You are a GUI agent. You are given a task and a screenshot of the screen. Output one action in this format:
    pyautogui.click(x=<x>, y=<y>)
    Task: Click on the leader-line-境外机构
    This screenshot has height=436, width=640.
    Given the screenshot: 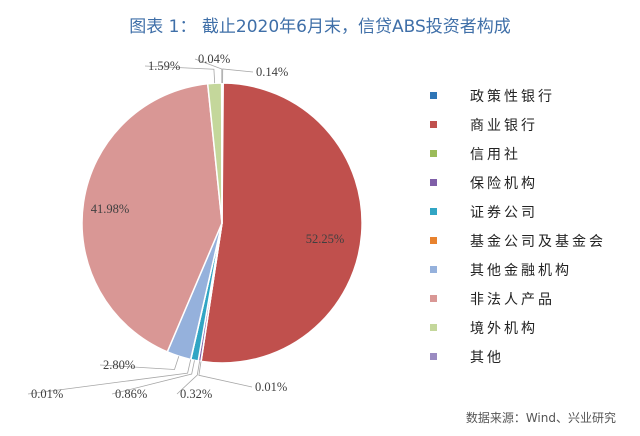 What is the action you would take?
    pyautogui.click(x=180, y=74)
    